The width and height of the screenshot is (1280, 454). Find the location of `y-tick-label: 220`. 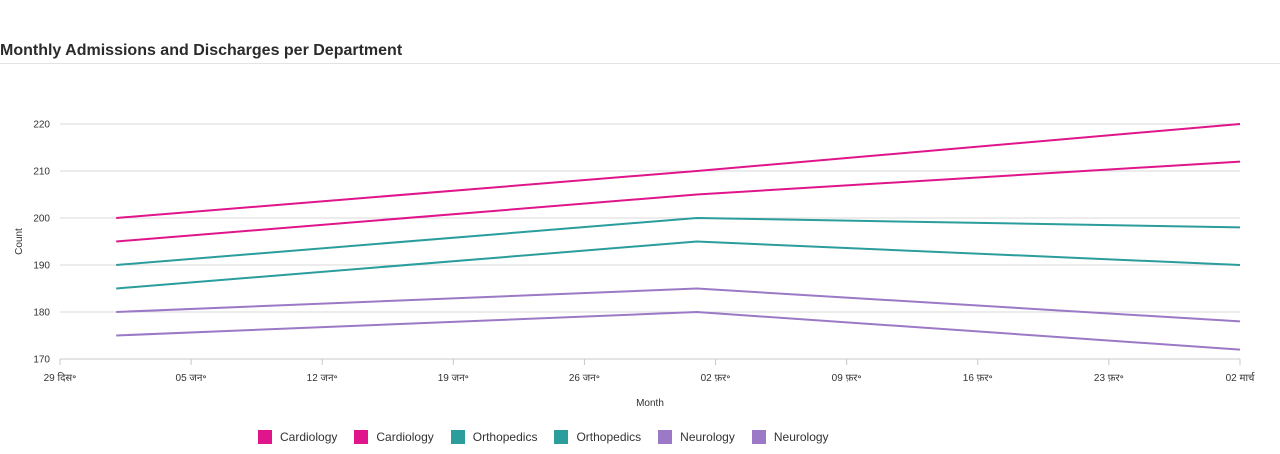

y-tick-label: 220 is located at coordinates (41, 125).